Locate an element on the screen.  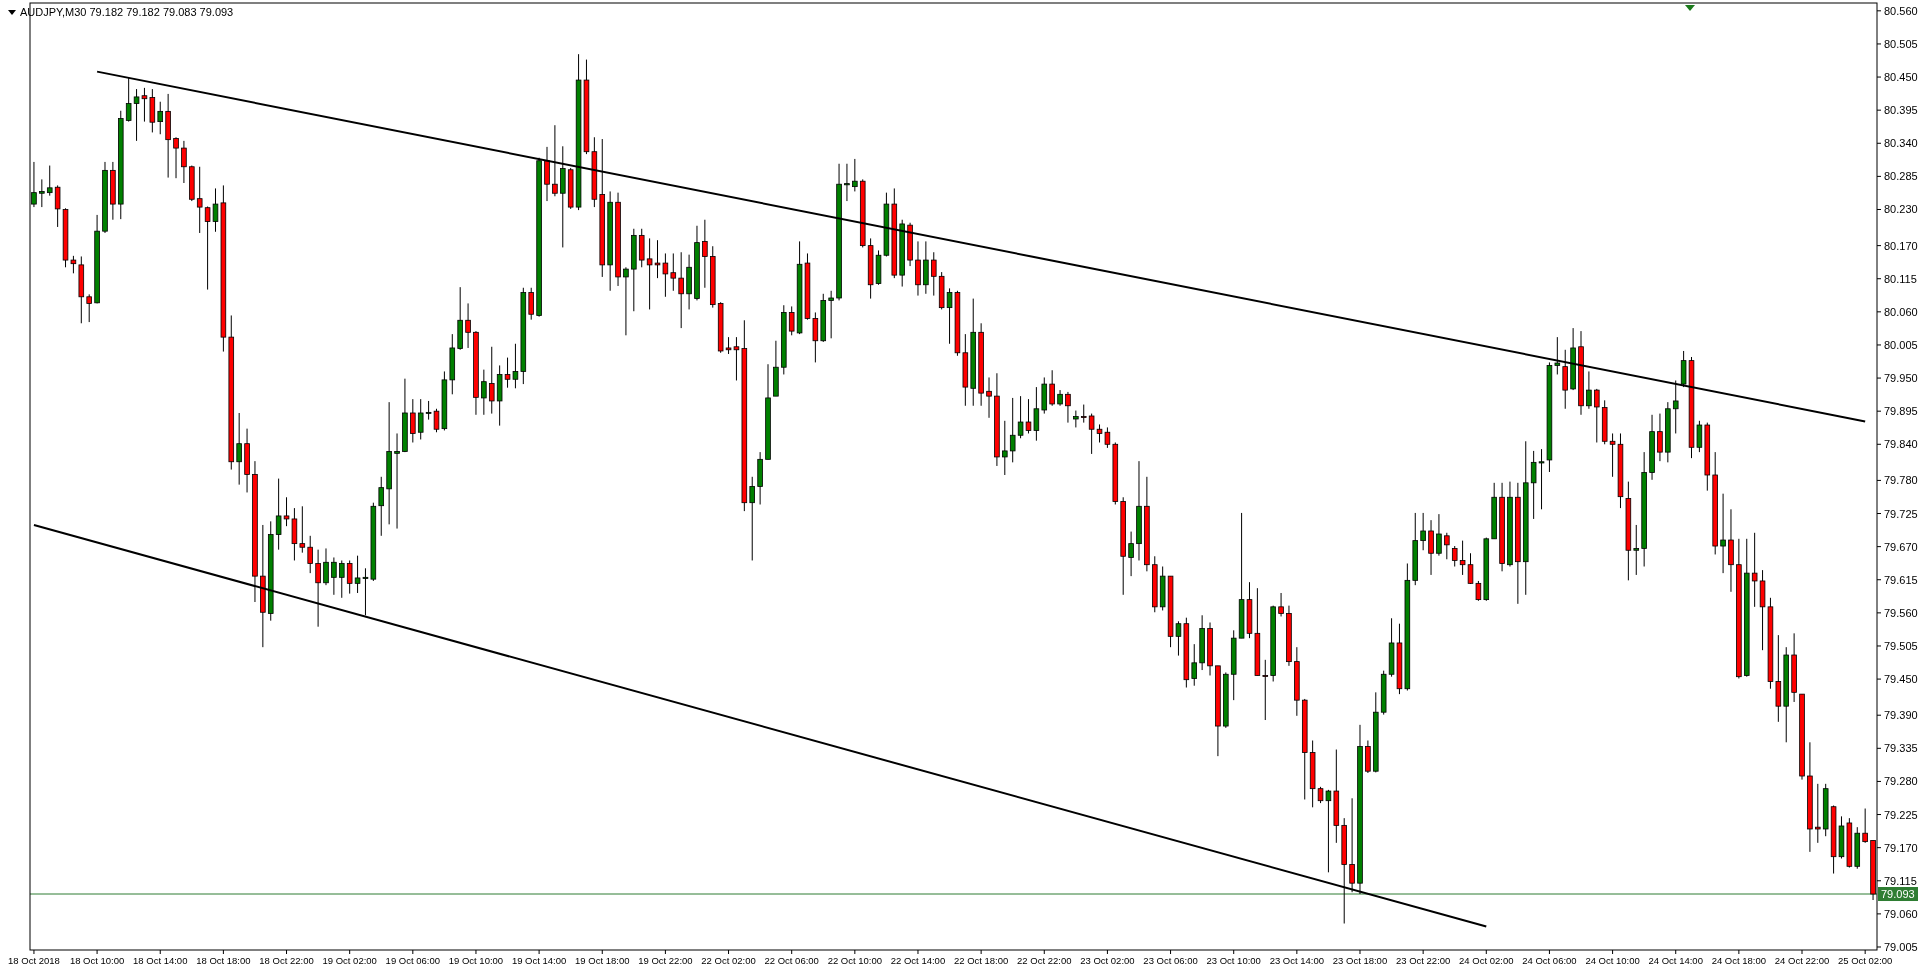
x-tick-label: 23 Oct 18:00 is located at coordinates (1360, 960).